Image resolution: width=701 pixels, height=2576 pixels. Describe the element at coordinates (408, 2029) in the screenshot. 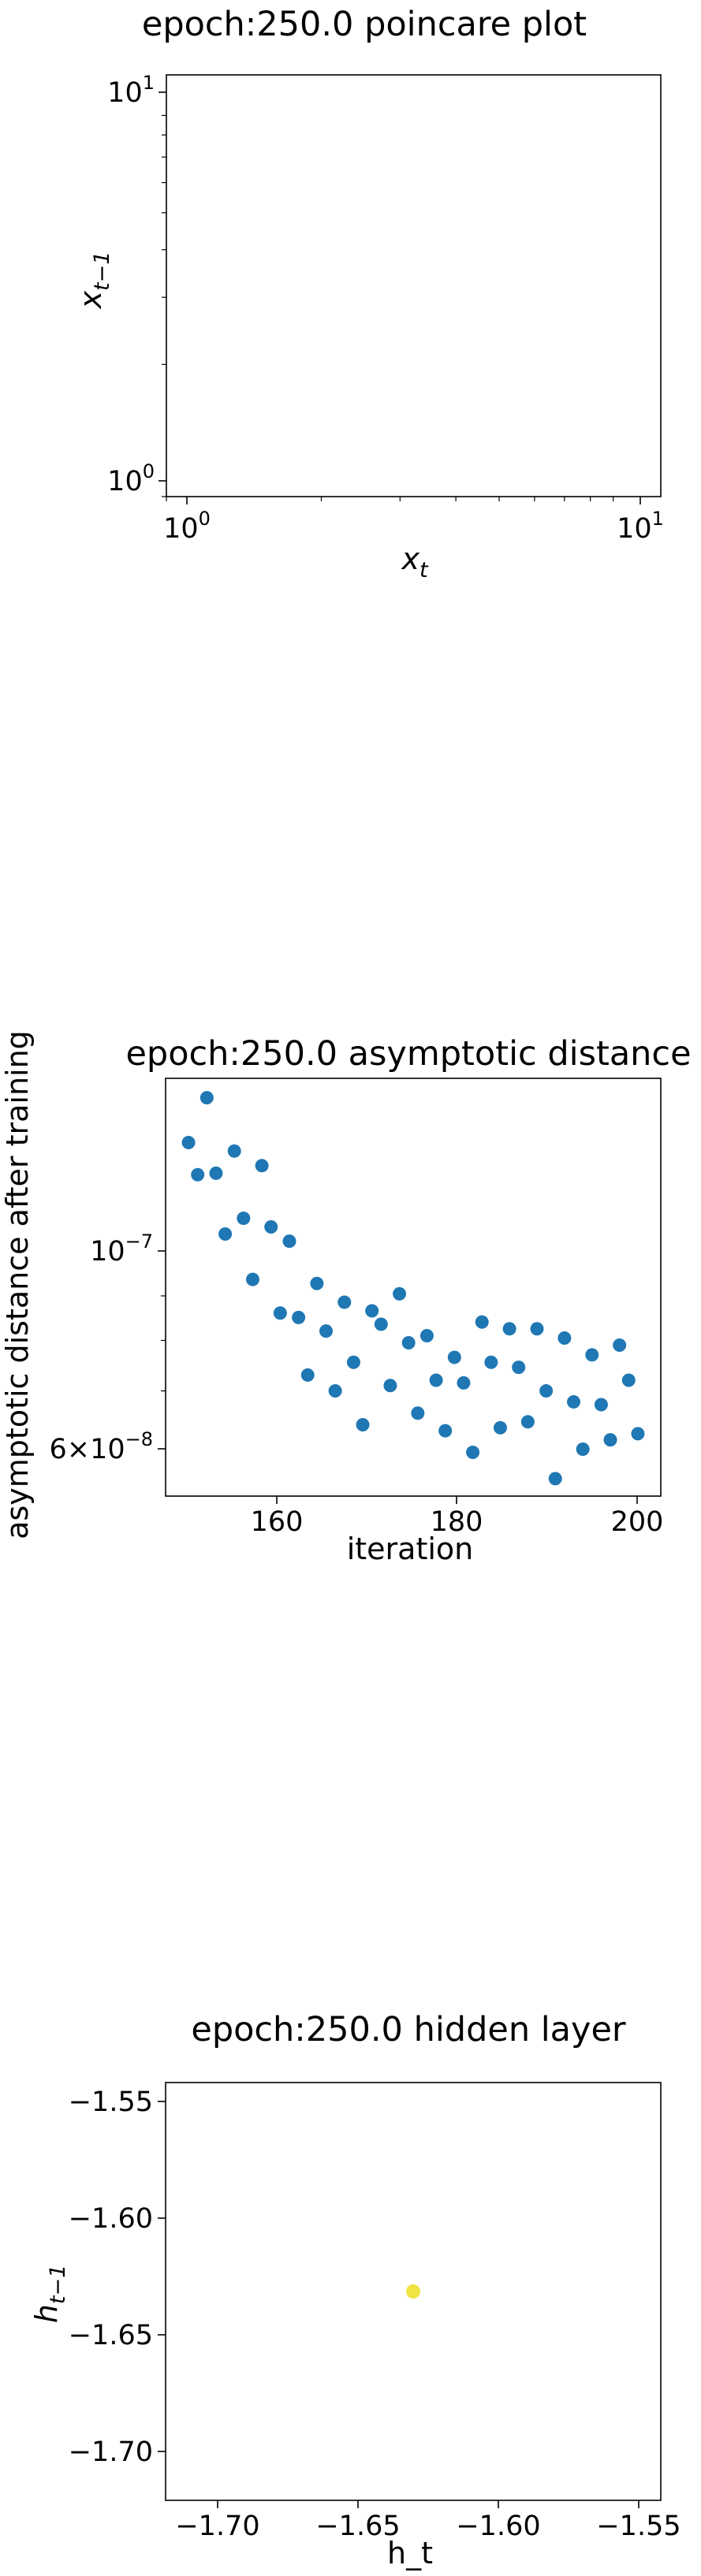

I see `hidden-title: epoch:250.0 hidden layer` at that location.